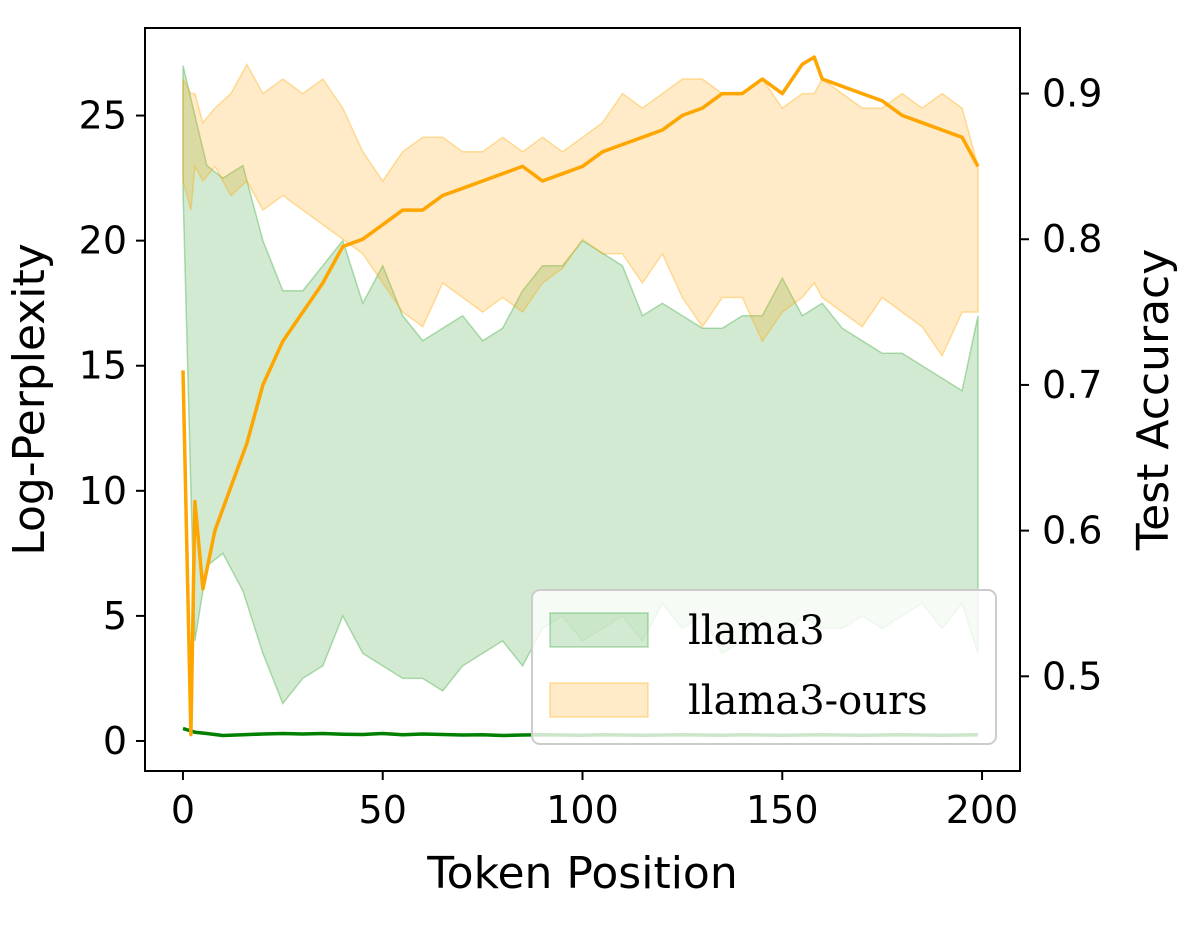  What do you see at coordinates (103, 366) in the screenshot?
I see `y-left-tick-label-3: 15` at bounding box center [103, 366].